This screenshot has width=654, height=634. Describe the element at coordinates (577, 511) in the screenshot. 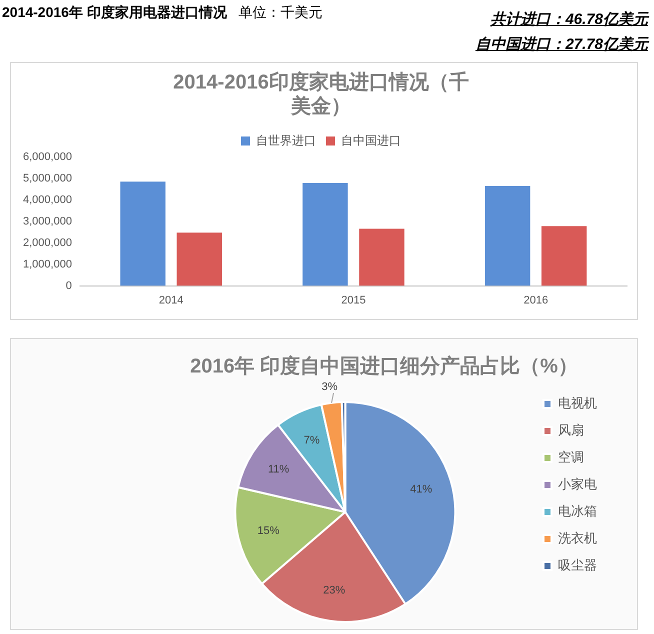

I see `legend-label: 电冰箱` at that location.